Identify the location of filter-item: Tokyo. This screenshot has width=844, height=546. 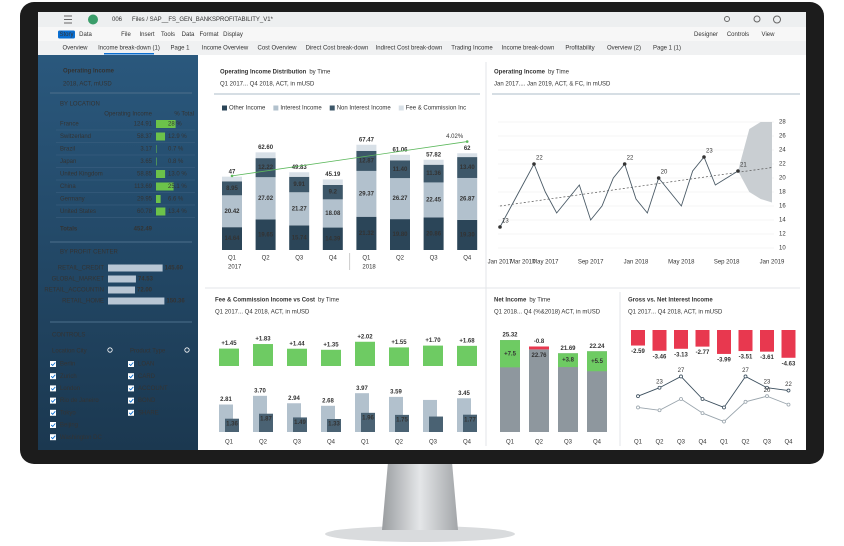
(68, 413).